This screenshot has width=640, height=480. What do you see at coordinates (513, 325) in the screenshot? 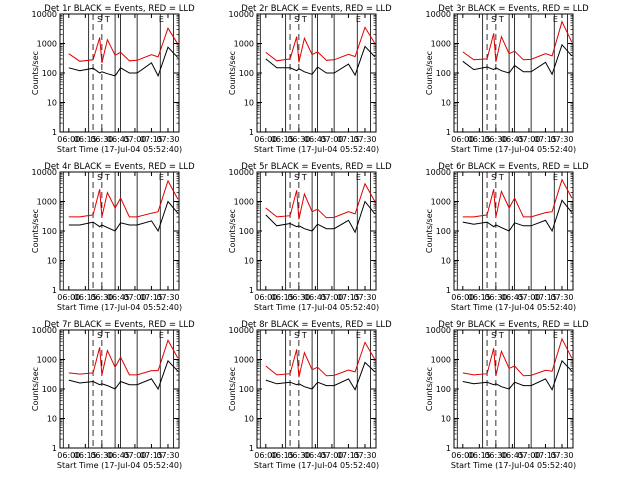
I see `panel-title: Det 9r BLACK = Events, RED = LLD` at bounding box center [513, 325].